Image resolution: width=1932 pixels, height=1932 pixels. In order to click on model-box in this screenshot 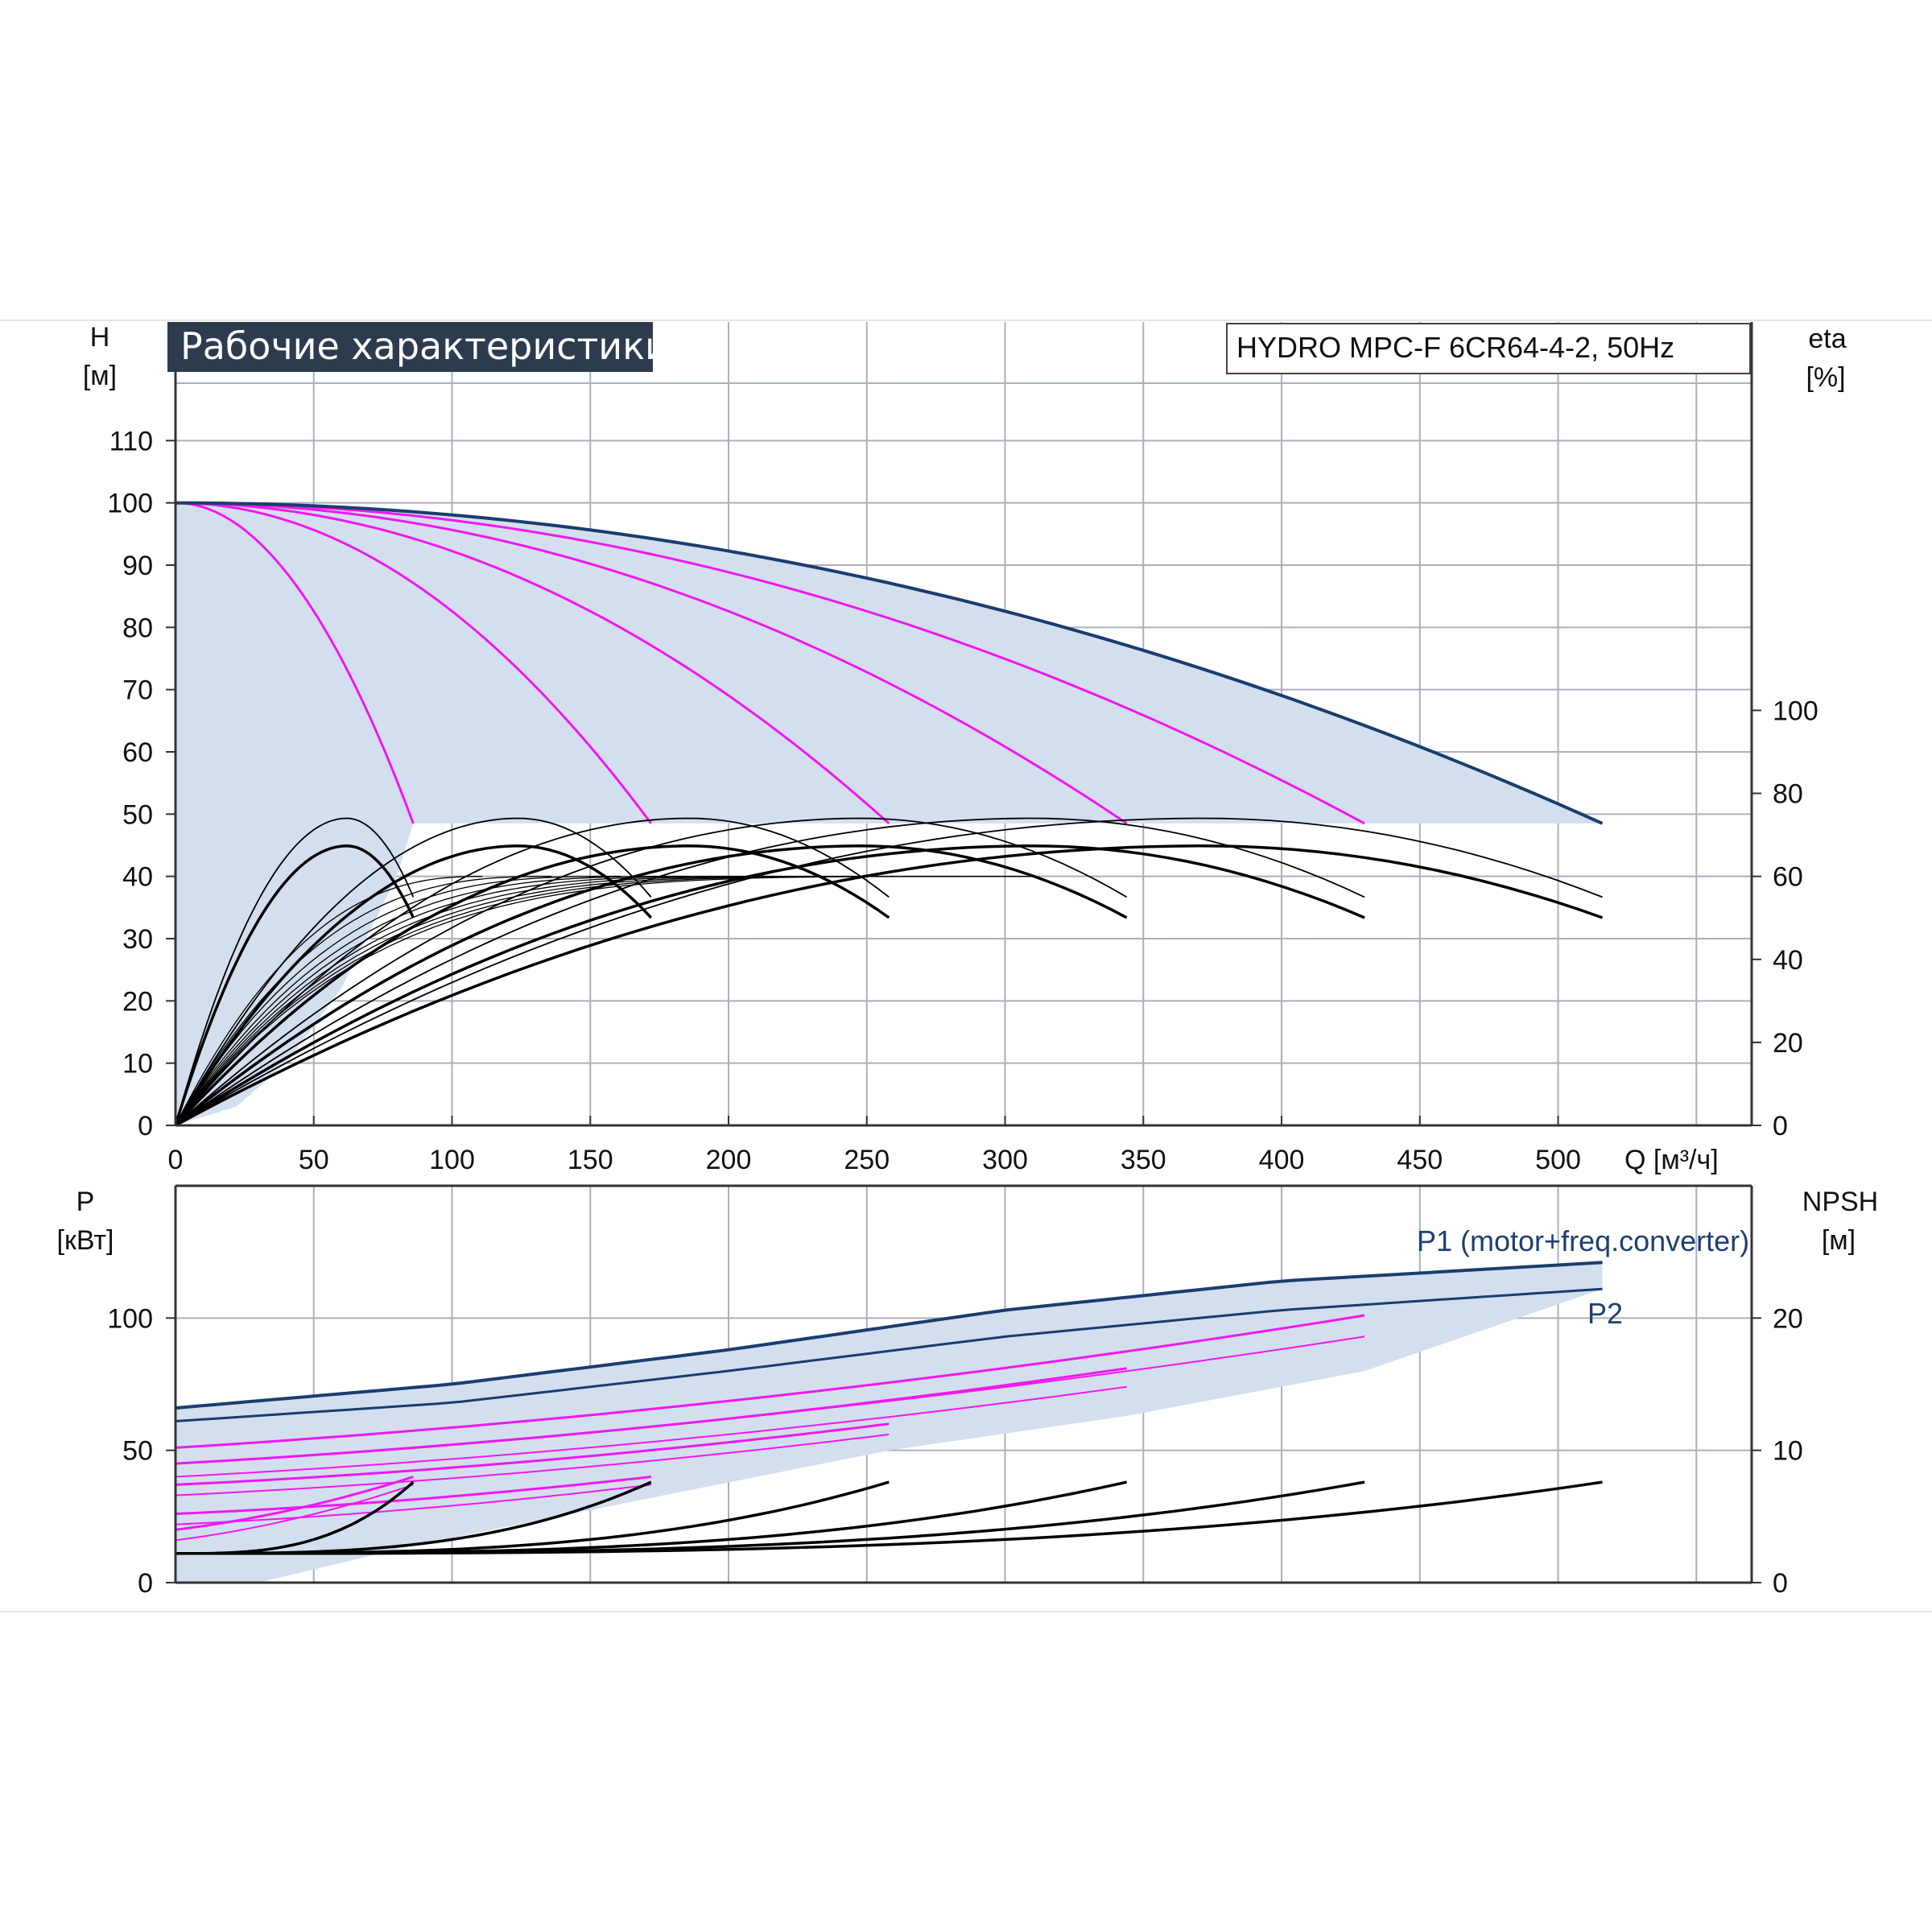, I will do `click(1488, 348)`.